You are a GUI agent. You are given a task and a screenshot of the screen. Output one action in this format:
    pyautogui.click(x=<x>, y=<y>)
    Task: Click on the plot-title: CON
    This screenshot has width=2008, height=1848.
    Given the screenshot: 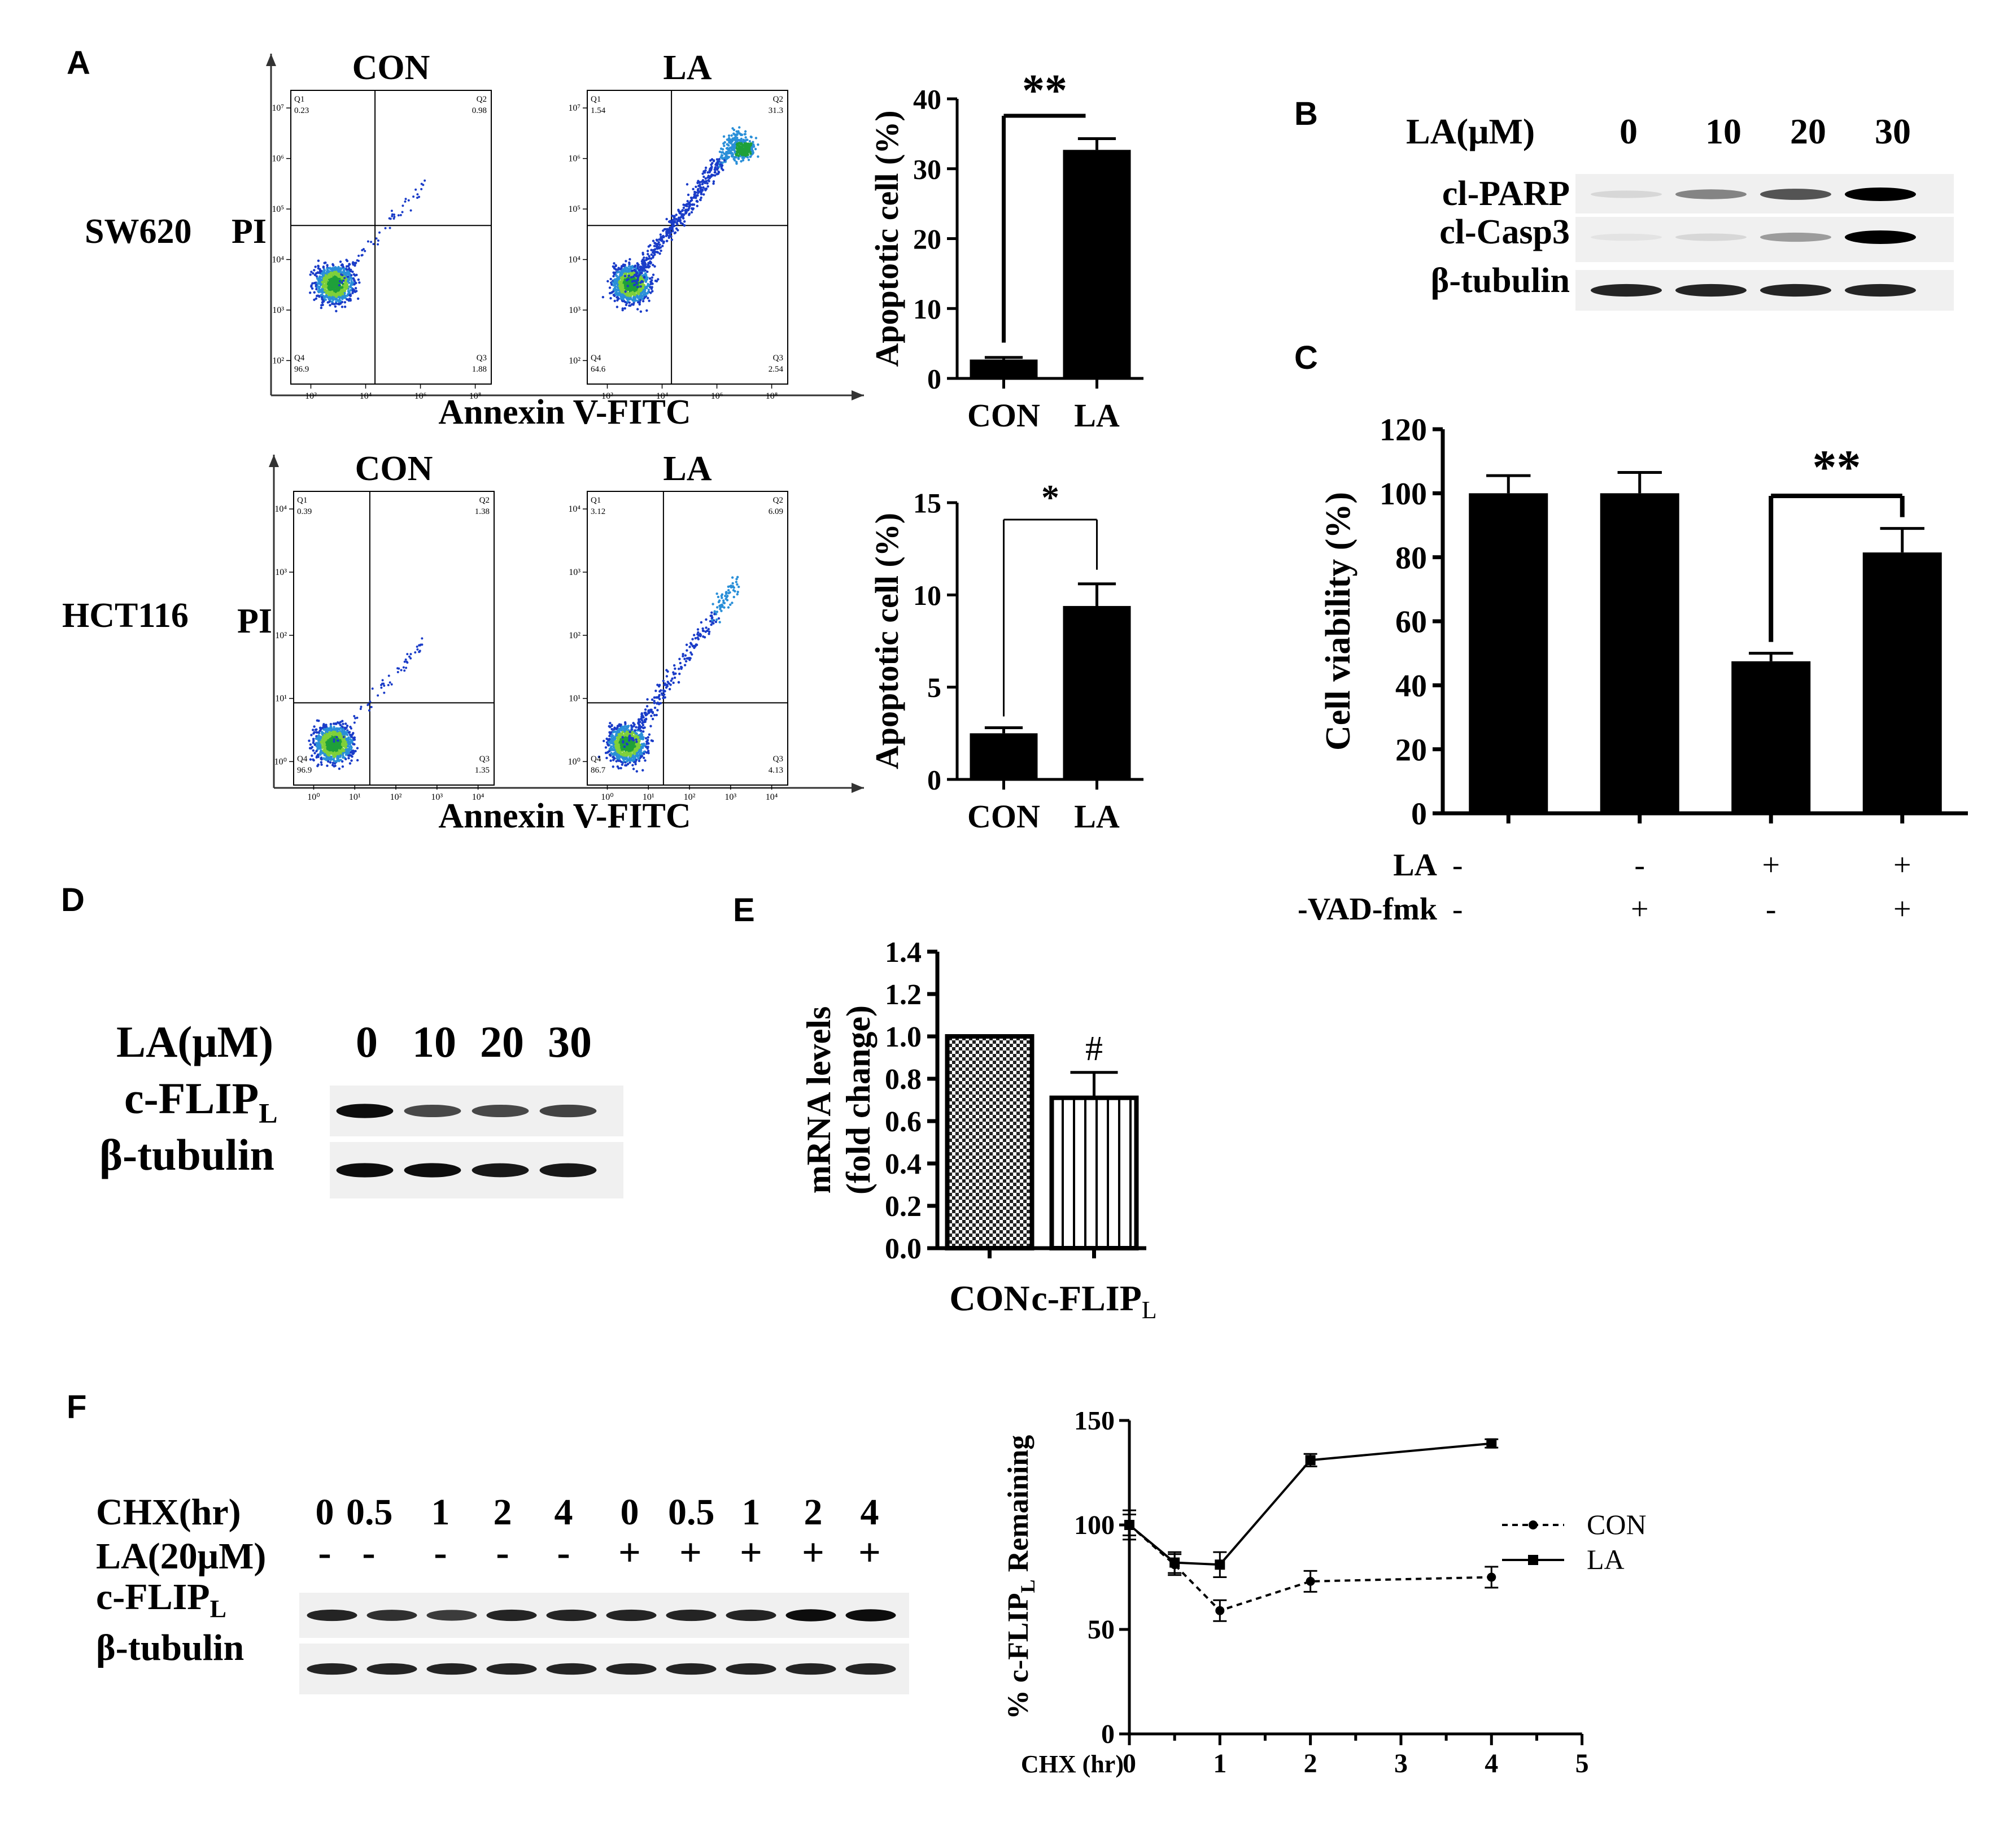 What is the action you would take?
    pyautogui.click(x=391, y=68)
    